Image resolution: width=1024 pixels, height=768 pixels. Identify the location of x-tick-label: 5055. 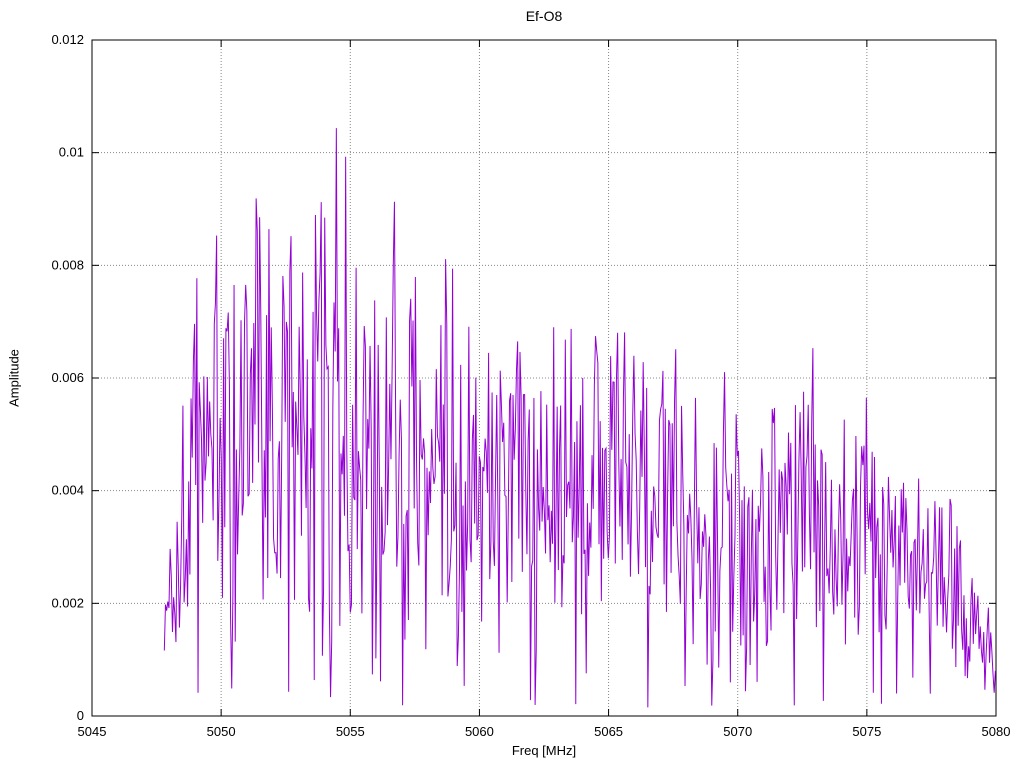
(350, 731).